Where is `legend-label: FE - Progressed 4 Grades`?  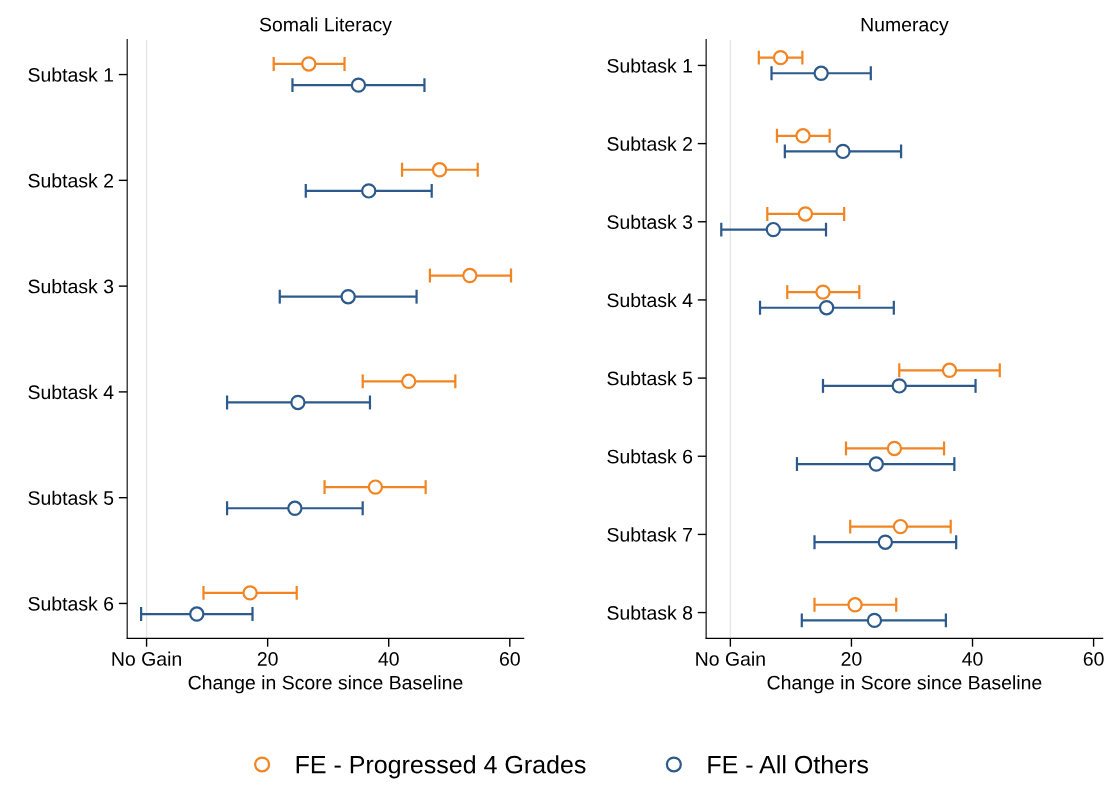 legend-label: FE - Progressed 4 Grades is located at coordinates (441, 767).